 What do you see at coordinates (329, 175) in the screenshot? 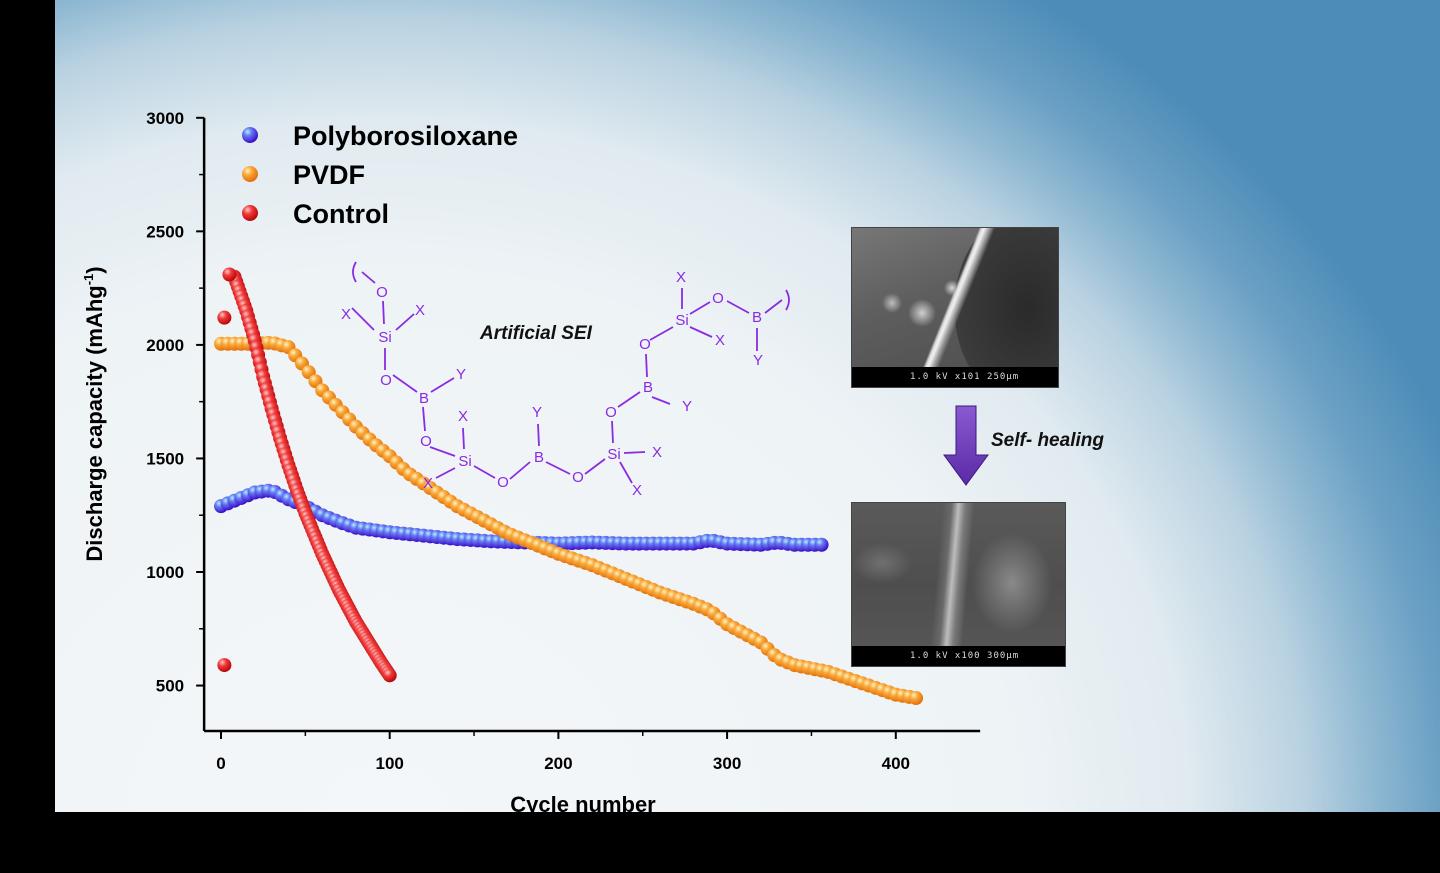
I see `legend-label: PVDF` at bounding box center [329, 175].